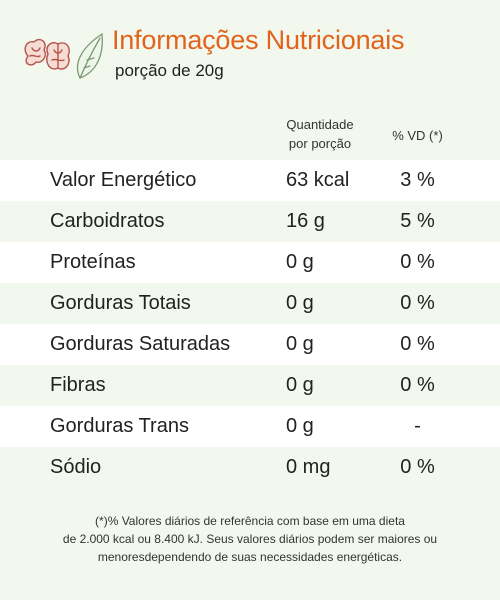 This screenshot has height=600, width=500. What do you see at coordinates (305, 221) in the screenshot?
I see `nutrient-quantity: 16 g` at bounding box center [305, 221].